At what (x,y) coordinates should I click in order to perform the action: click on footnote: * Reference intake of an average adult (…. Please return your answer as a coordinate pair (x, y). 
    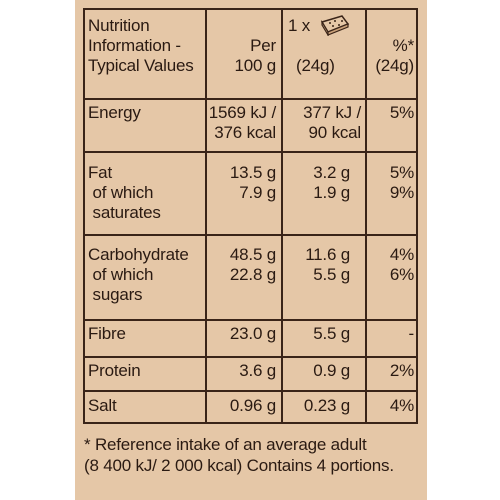
    Looking at the image, I should click on (239, 455).